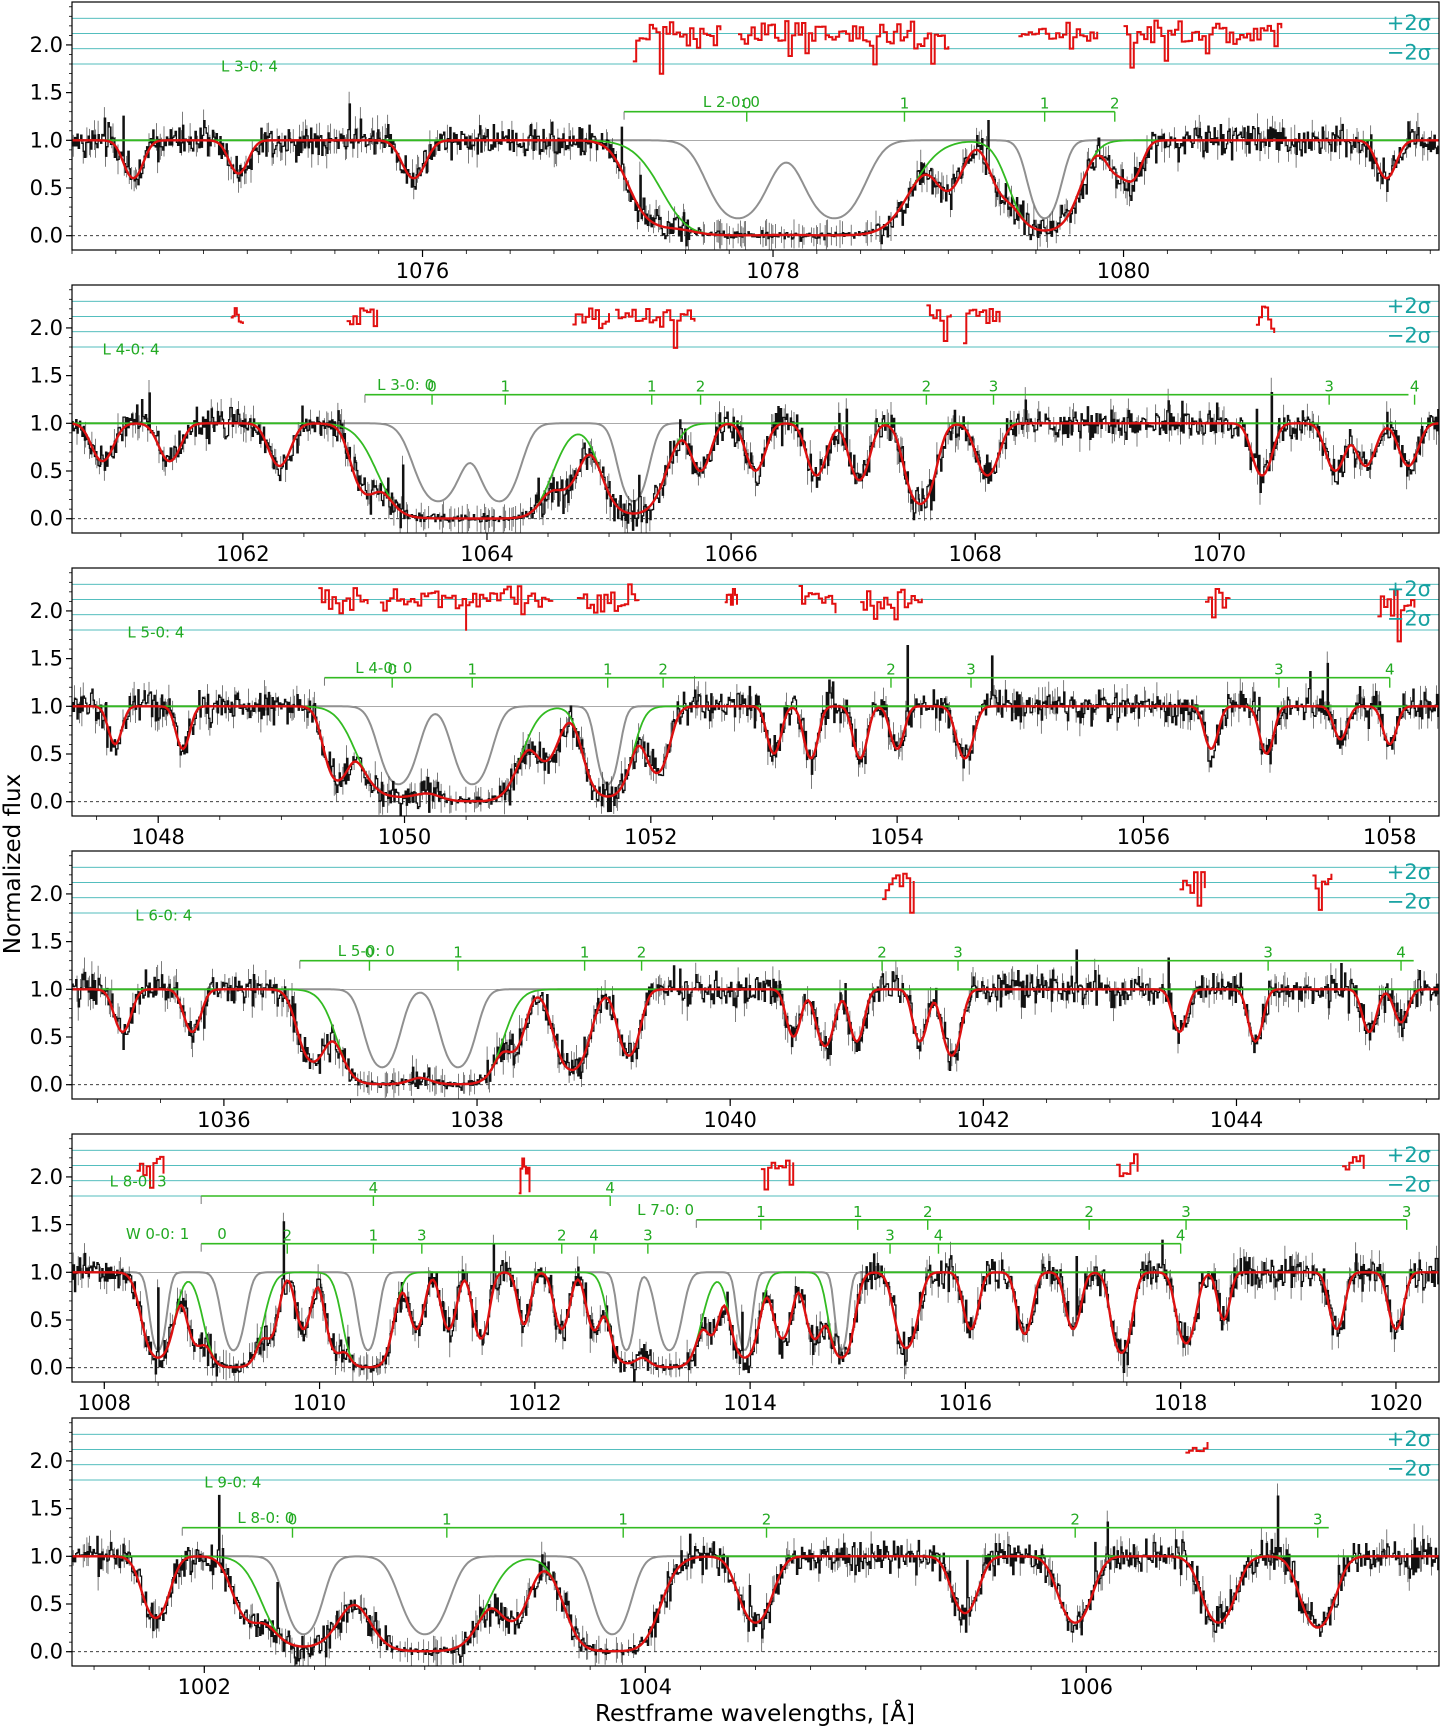 The image size is (1440, 1728). I want to click on band-label: L 8-0: 3, so click(138, 1181).